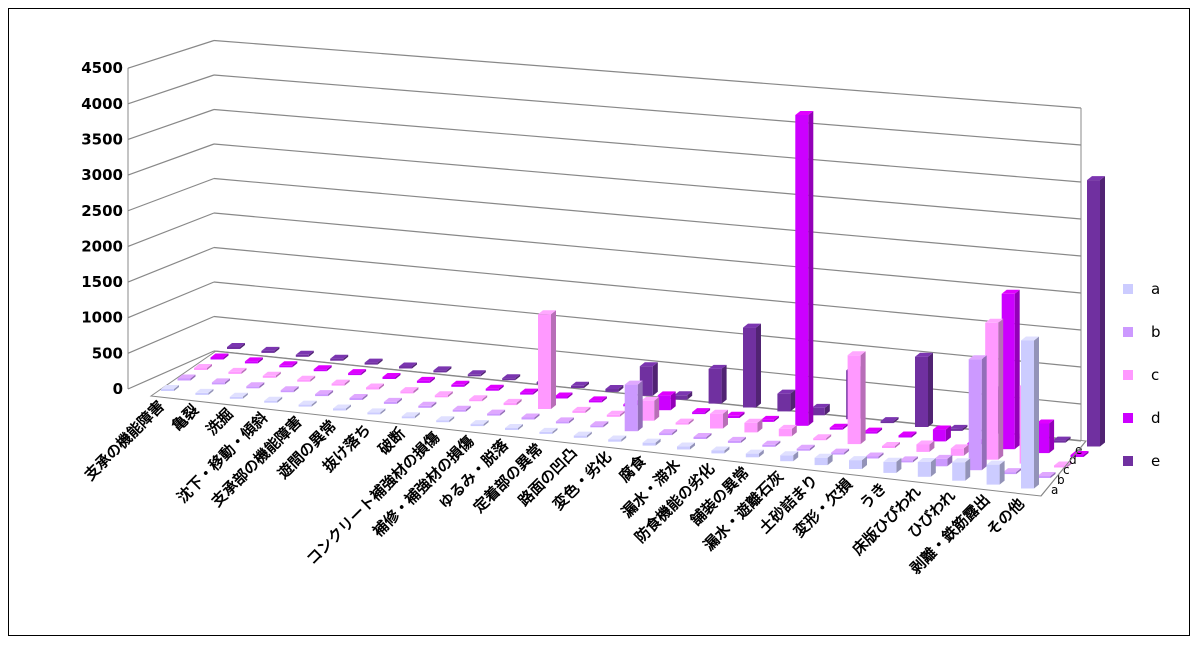  I want to click on legend-label-e: e, so click(1155, 461).